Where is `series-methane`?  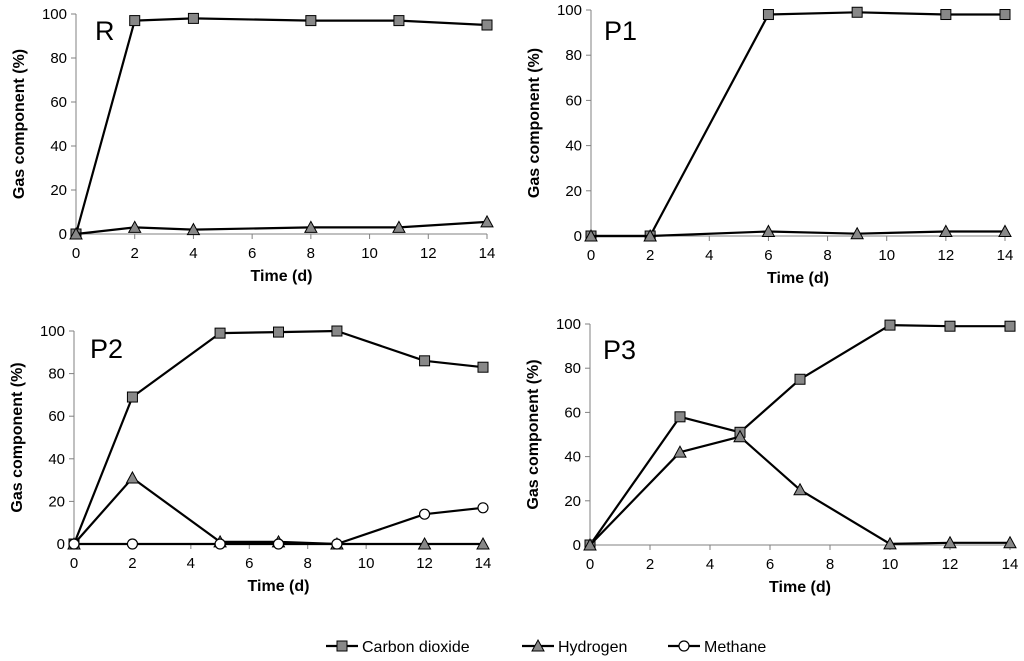
series-methane is located at coordinates (278, 526).